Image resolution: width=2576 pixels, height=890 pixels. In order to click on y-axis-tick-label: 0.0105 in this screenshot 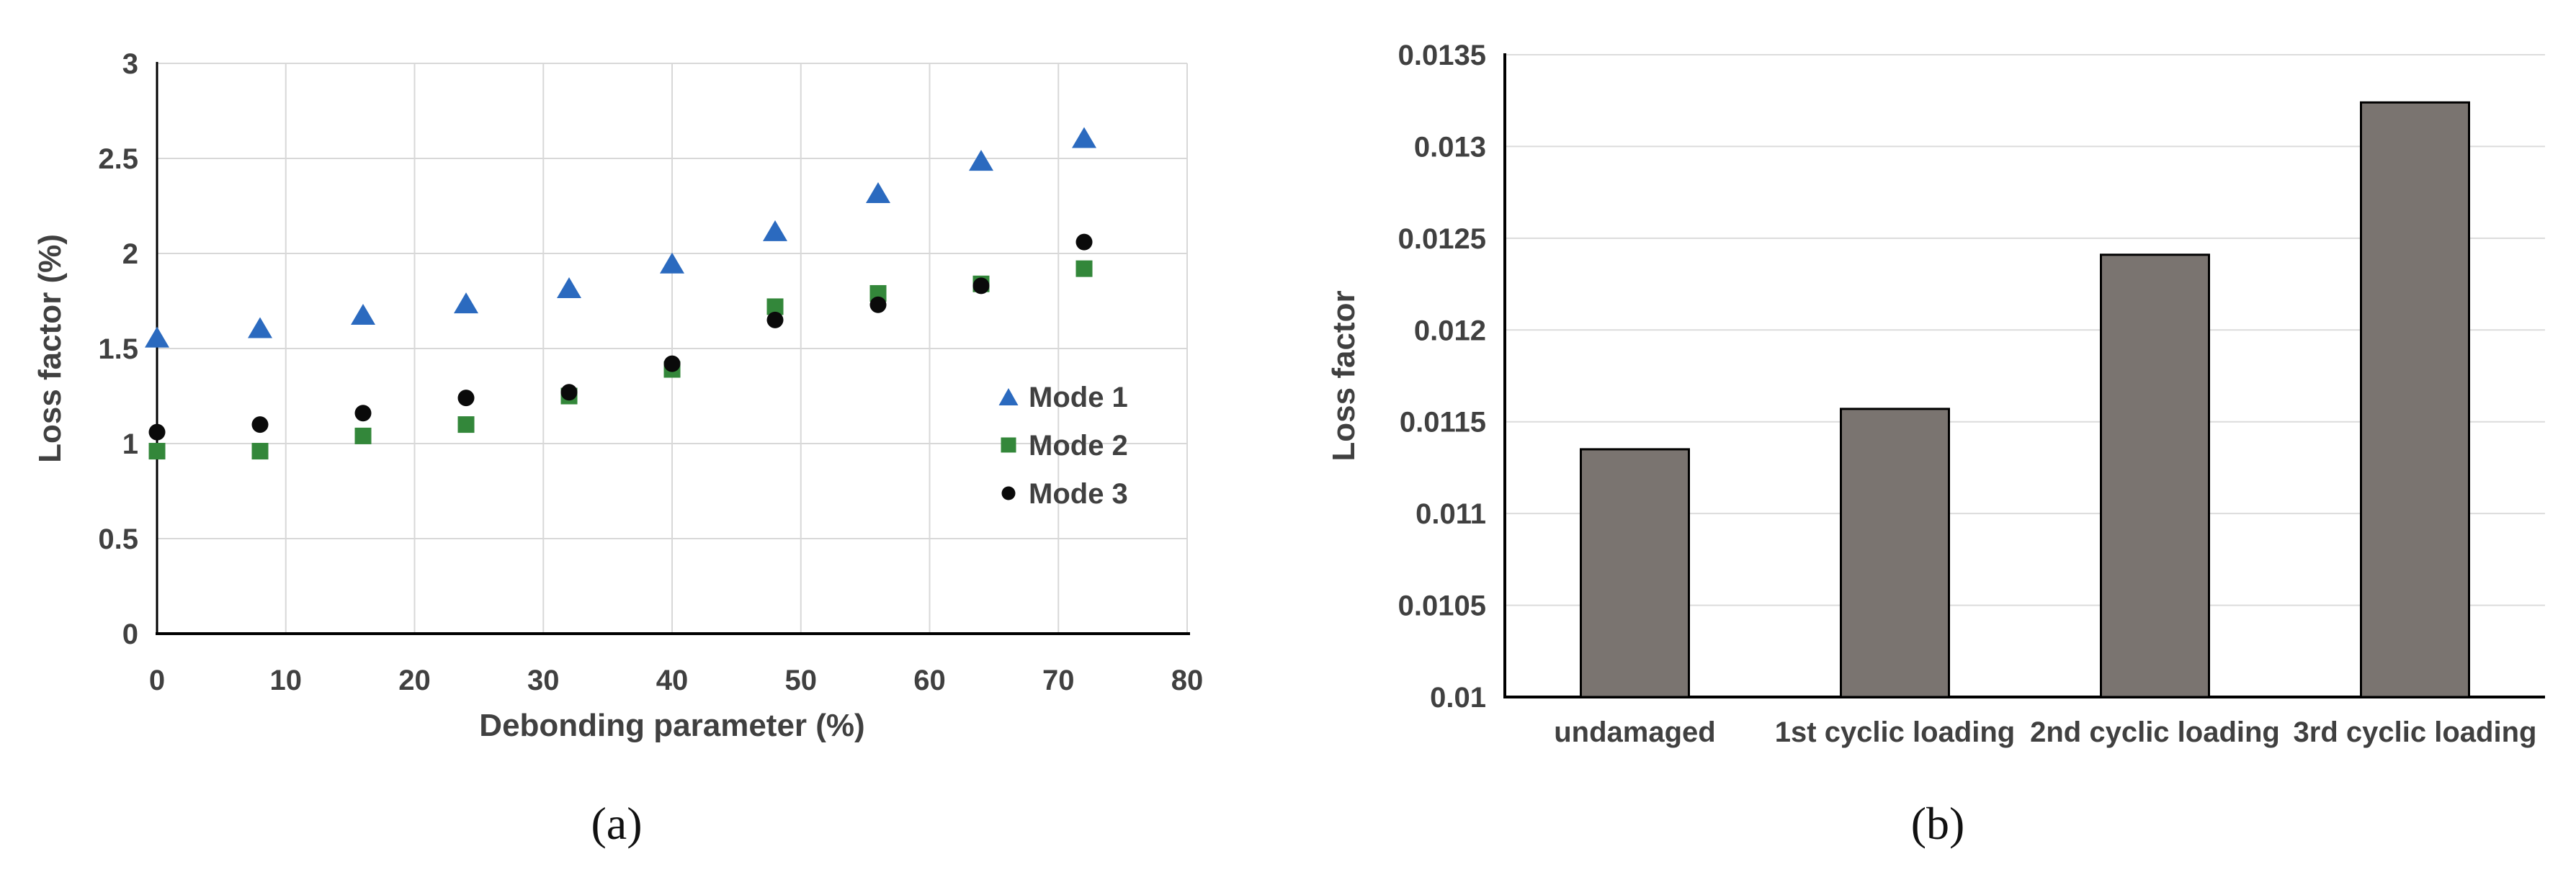, I will do `click(1442, 606)`.